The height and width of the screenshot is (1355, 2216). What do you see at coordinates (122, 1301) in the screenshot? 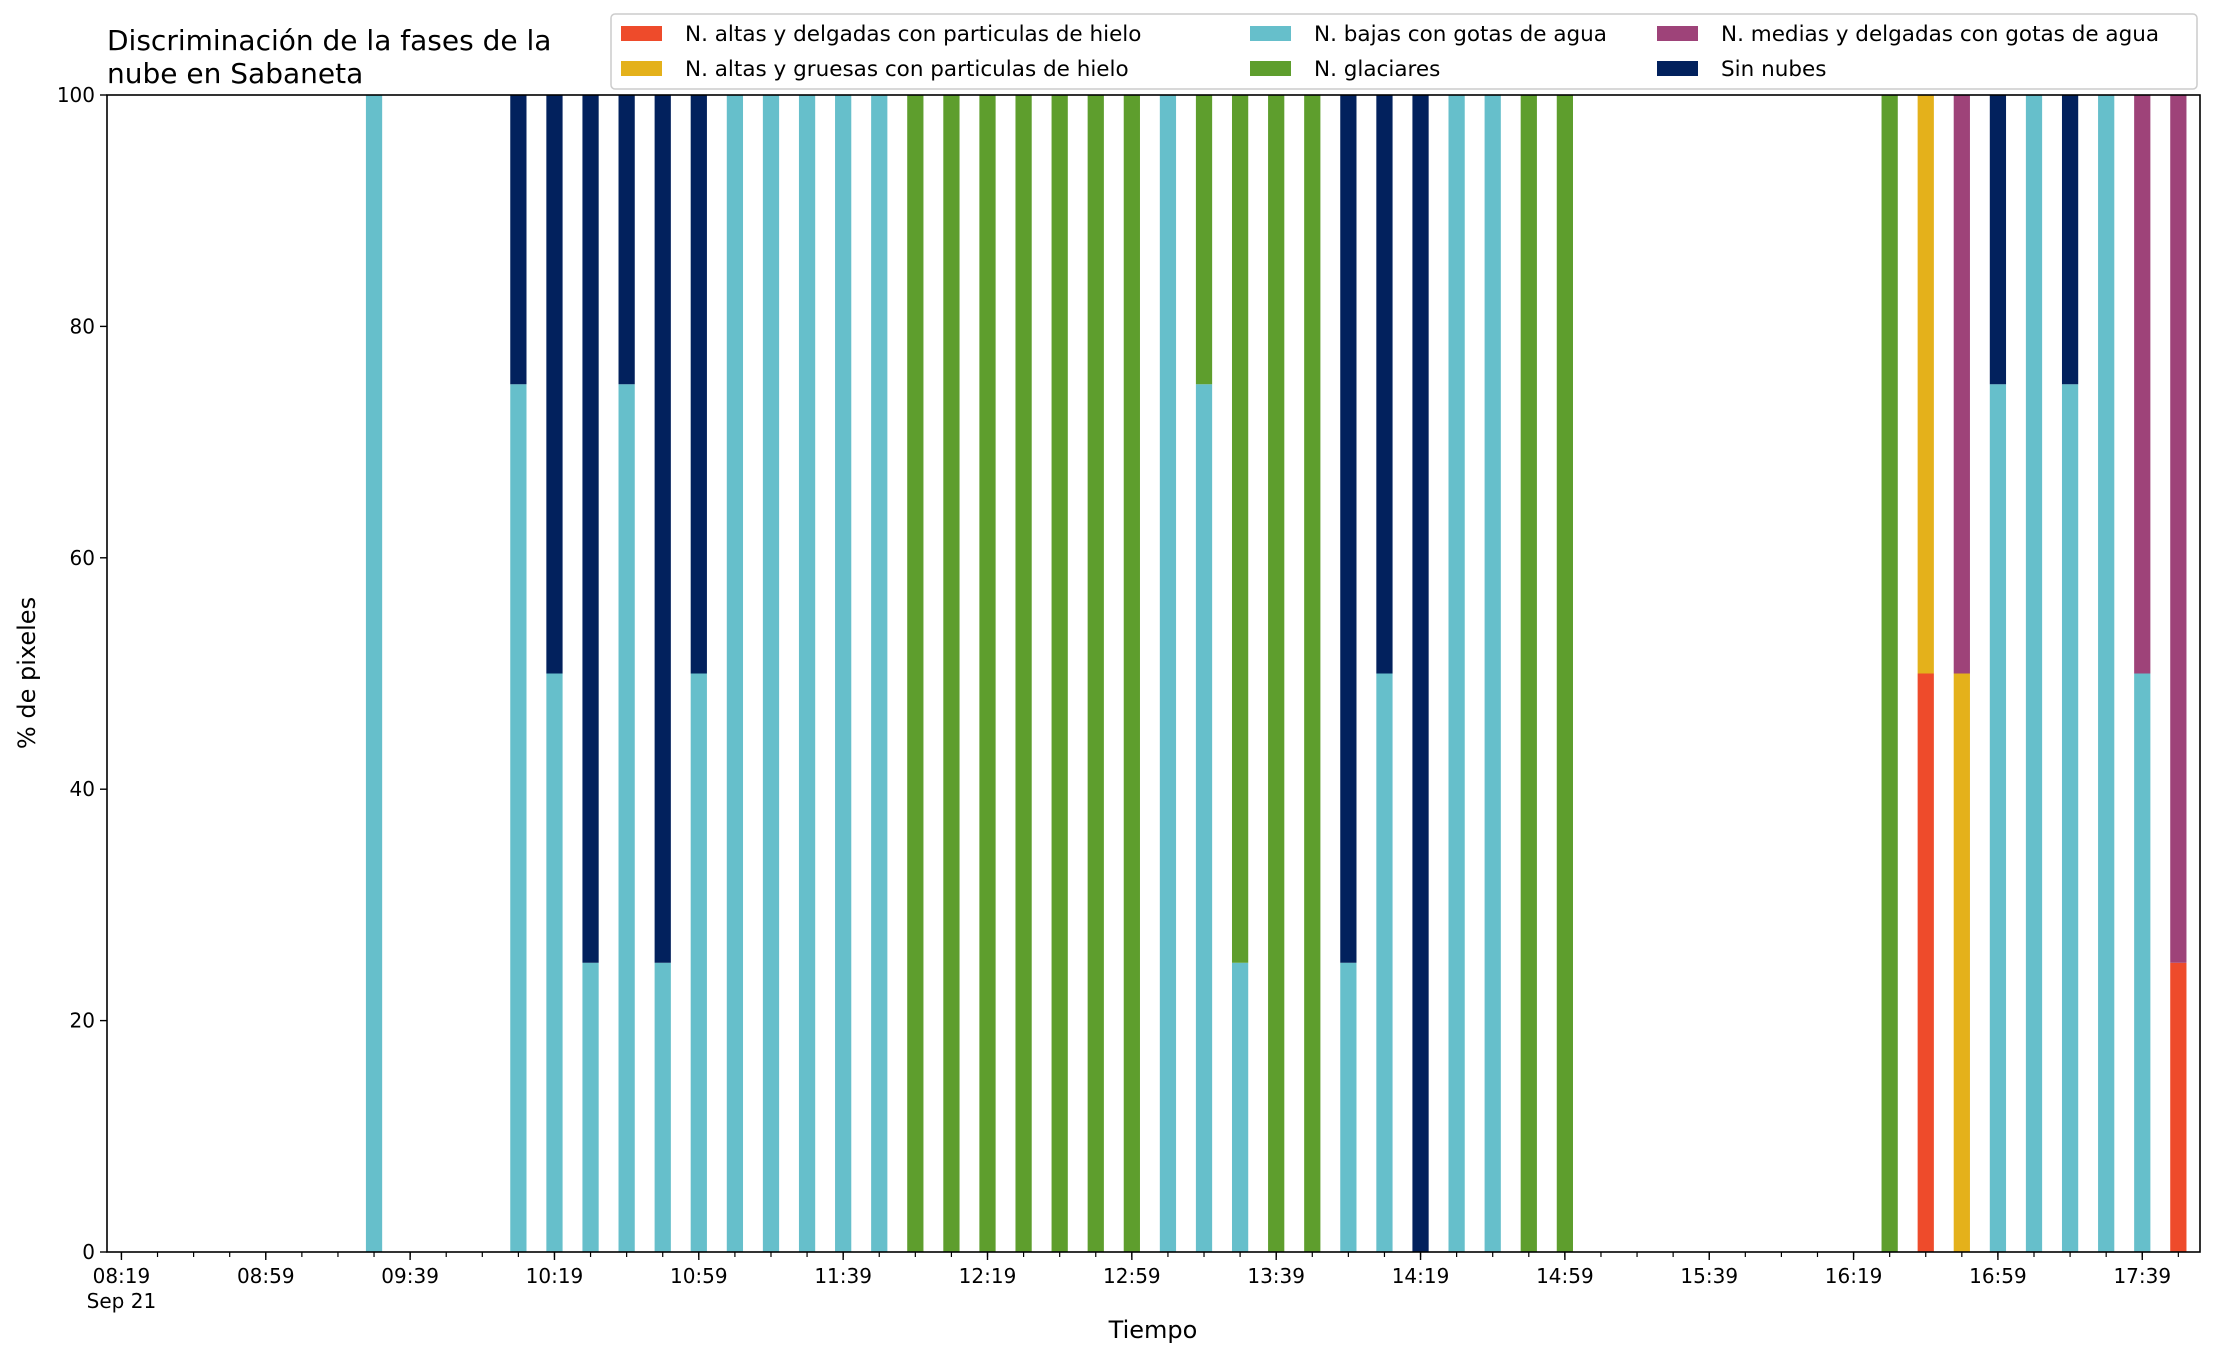
I see `x-tick-sublabel: Sep 21` at bounding box center [122, 1301].